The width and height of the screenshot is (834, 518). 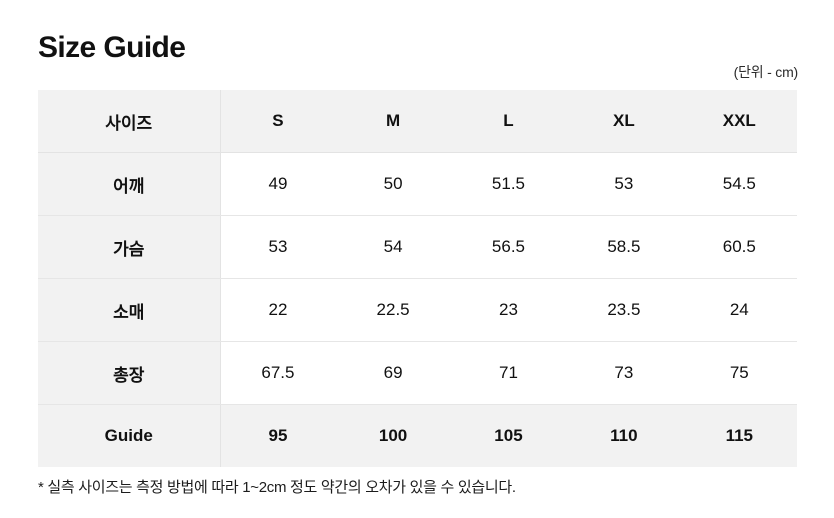 I want to click on row-label: 가슴, so click(x=129, y=247).